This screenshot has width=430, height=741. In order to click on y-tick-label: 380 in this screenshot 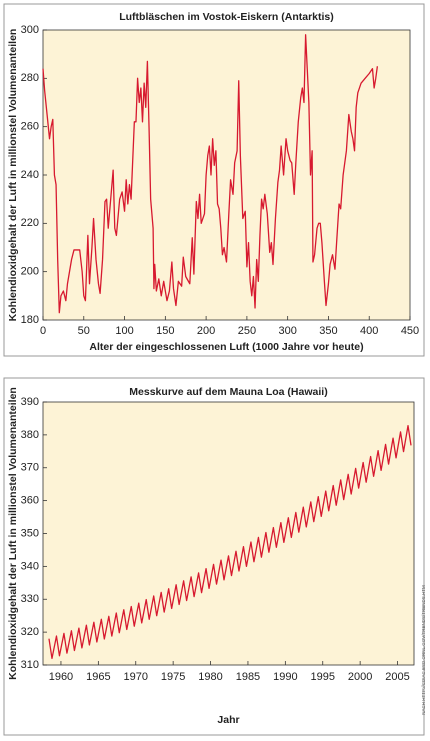, I will do `click(30, 435)`.